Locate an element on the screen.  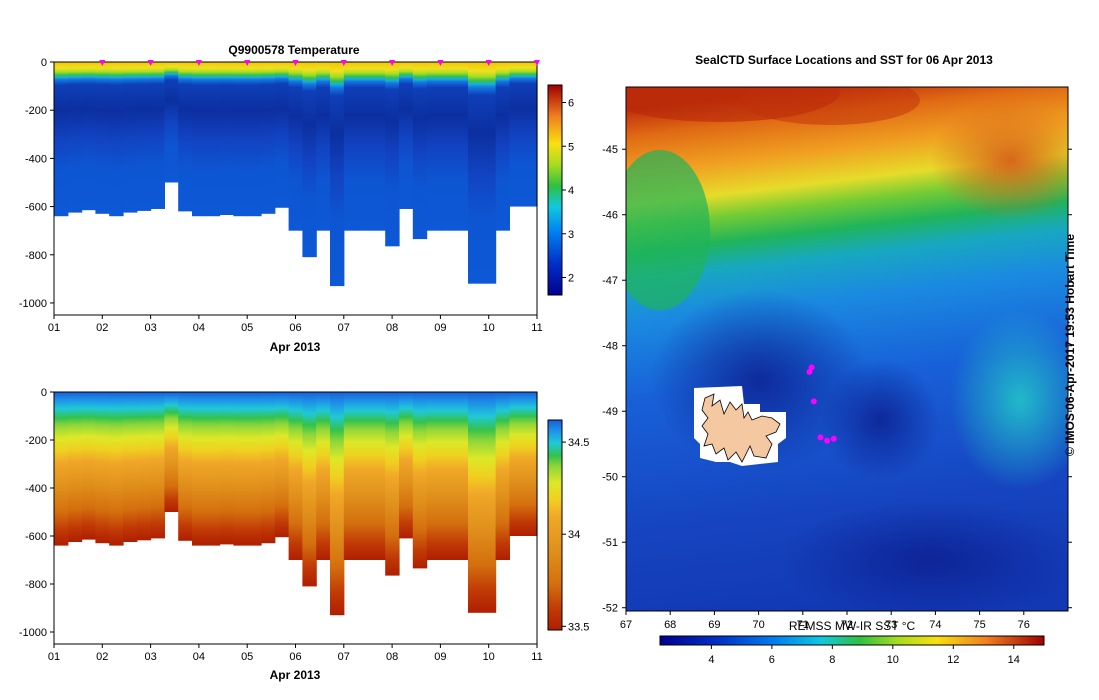
x-tick-label: 11 is located at coordinates (536, 657).